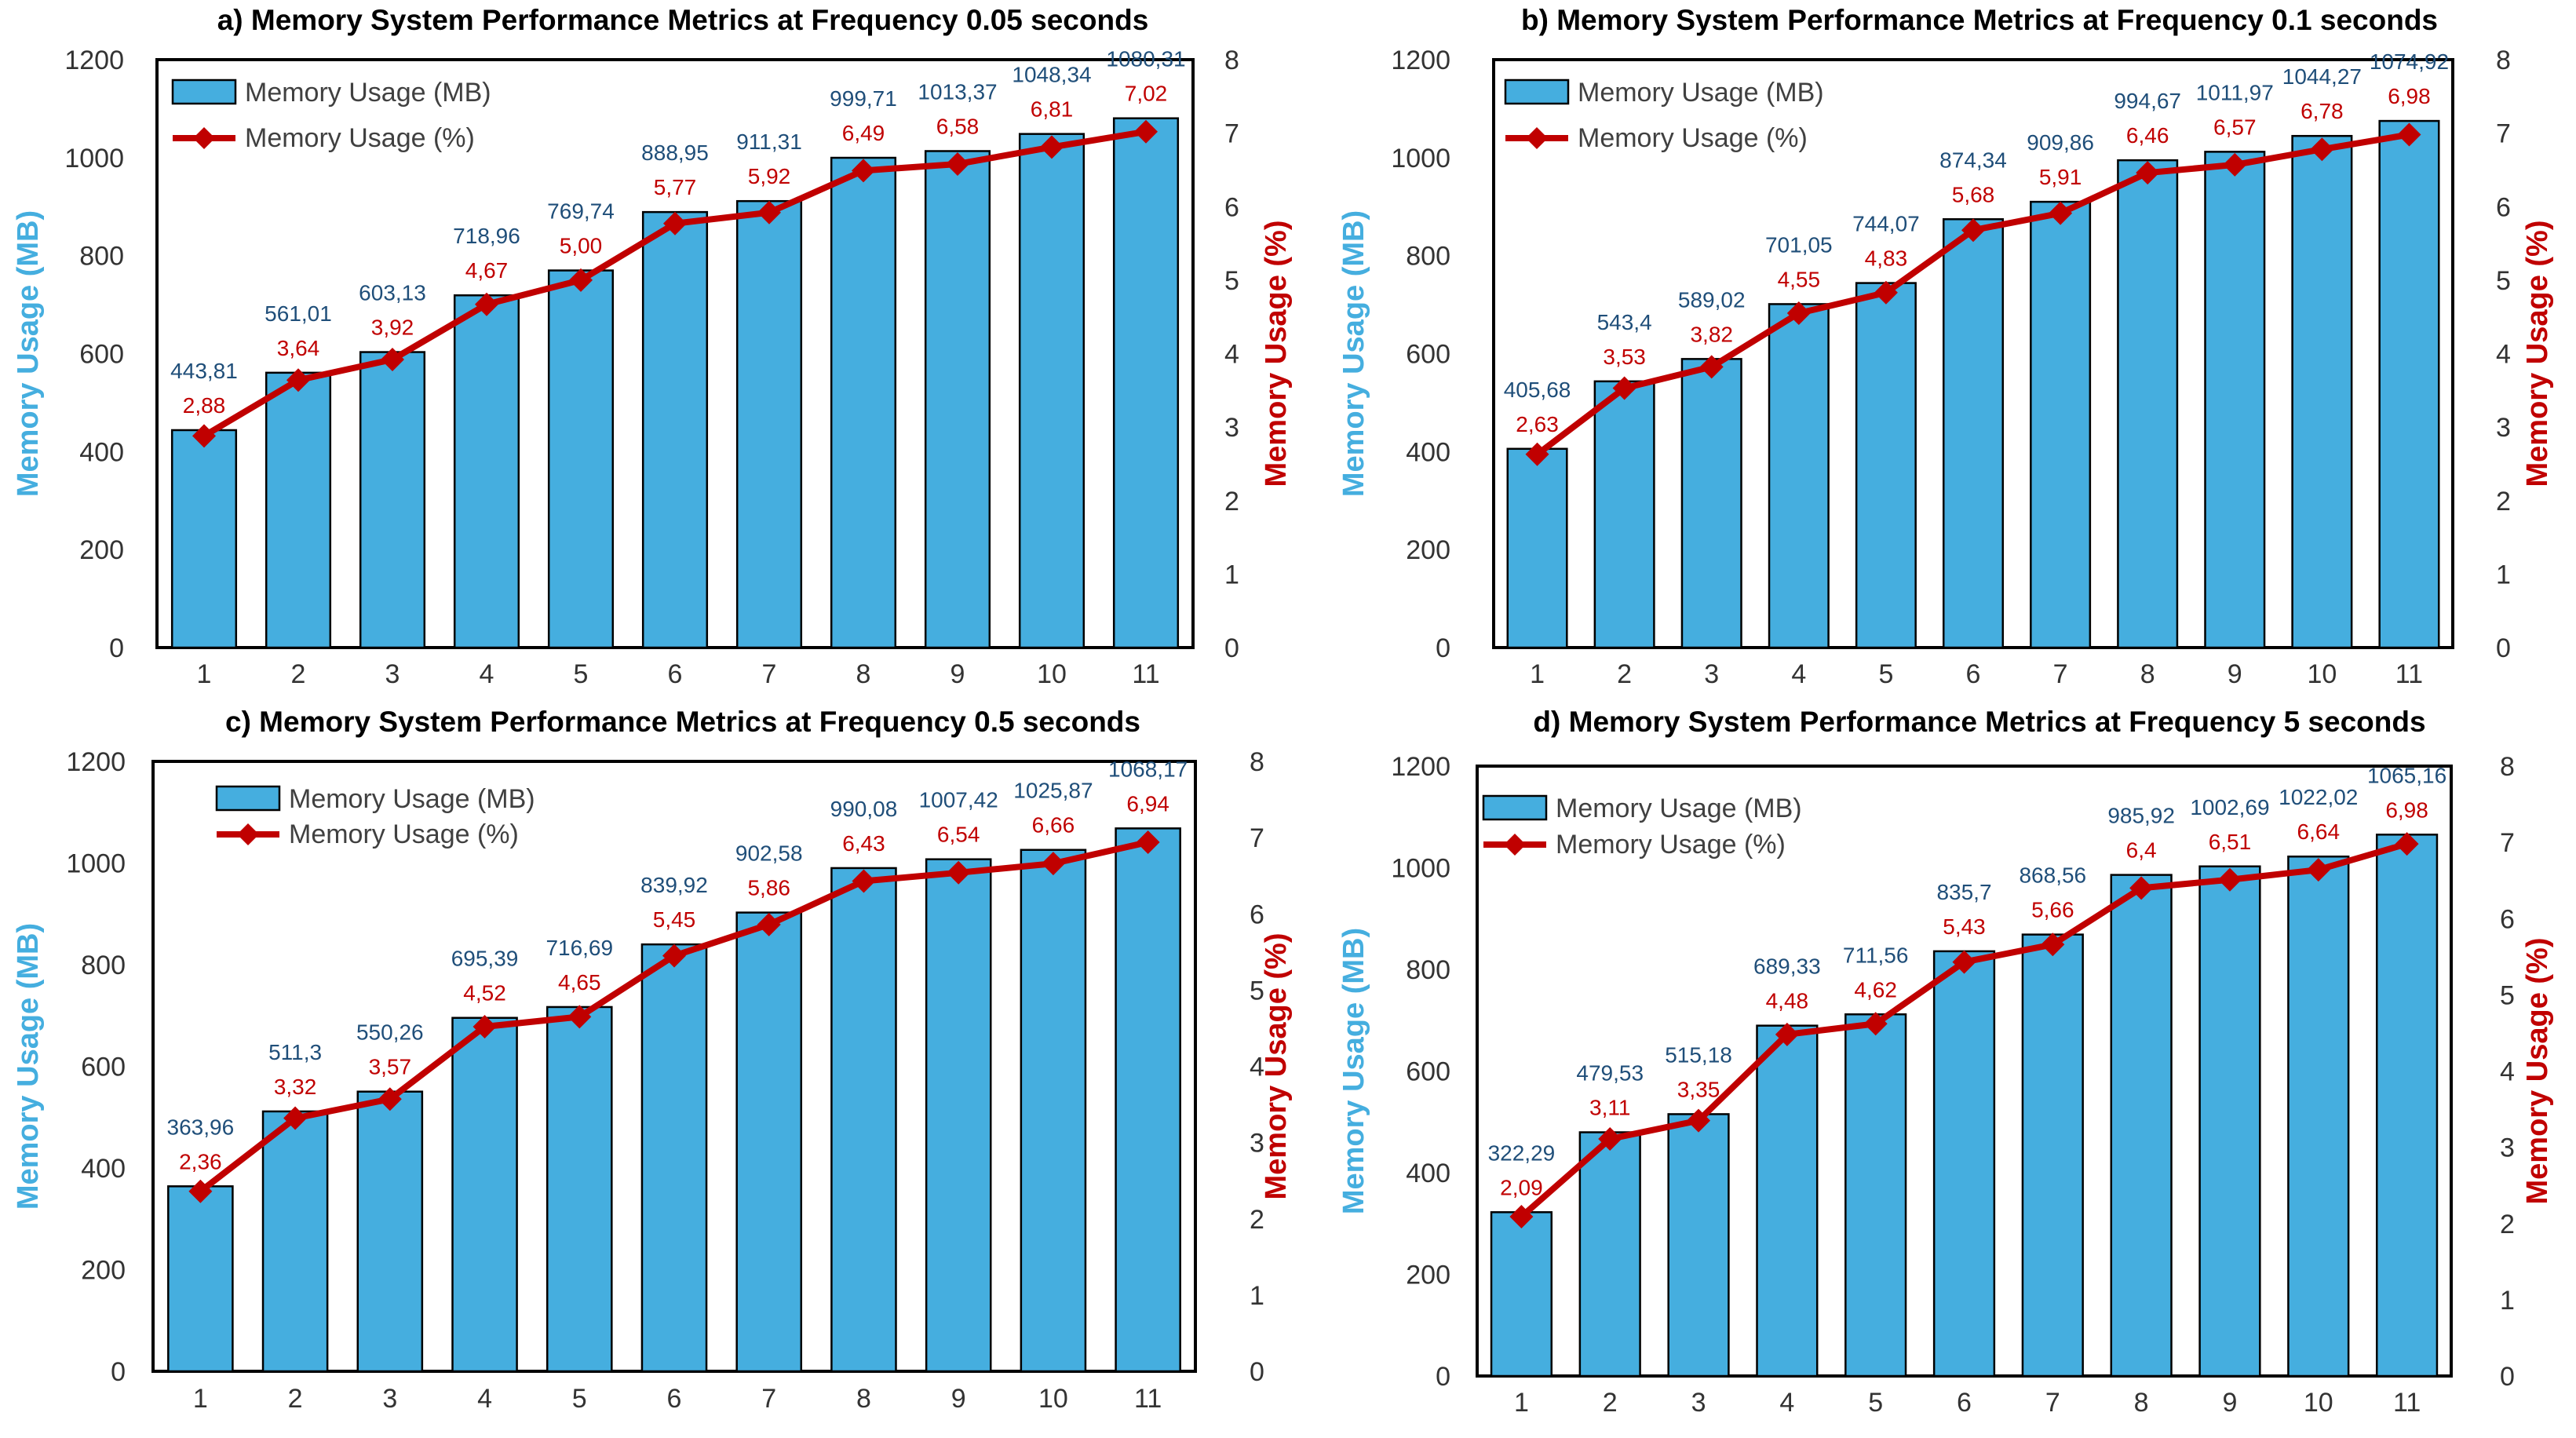 This screenshot has width=2576, height=1438. I want to click on left-axis-tick-label: 1200, so click(1420, 767).